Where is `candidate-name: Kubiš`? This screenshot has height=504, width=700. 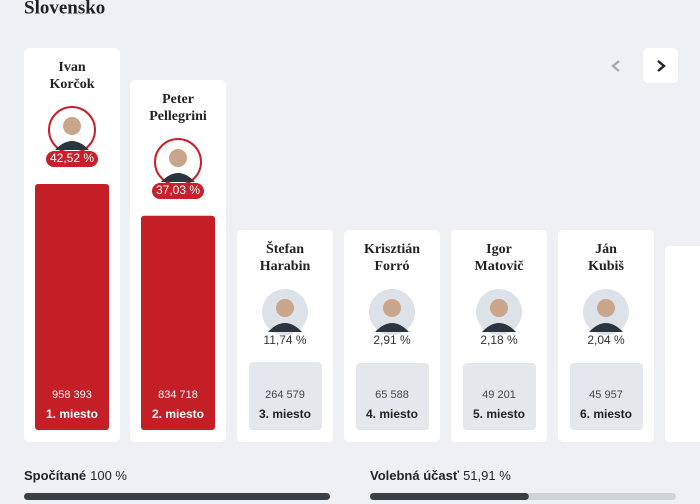 candidate-name: Kubiš is located at coordinates (606, 266).